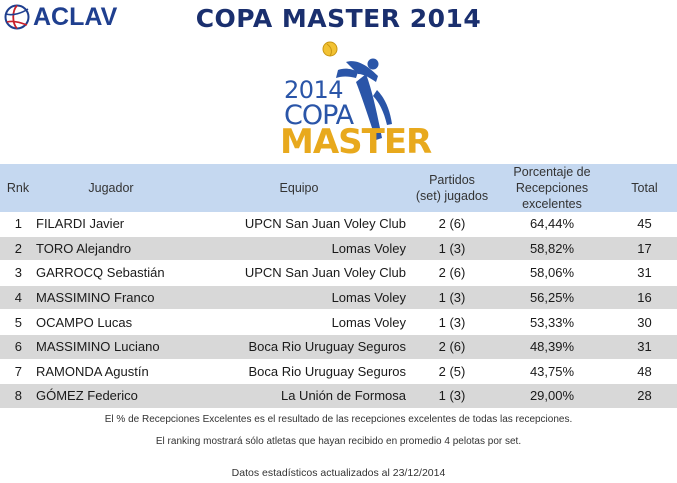 This screenshot has height=483, width=677. What do you see at coordinates (644, 188) in the screenshot?
I see `header-total: Total` at bounding box center [644, 188].